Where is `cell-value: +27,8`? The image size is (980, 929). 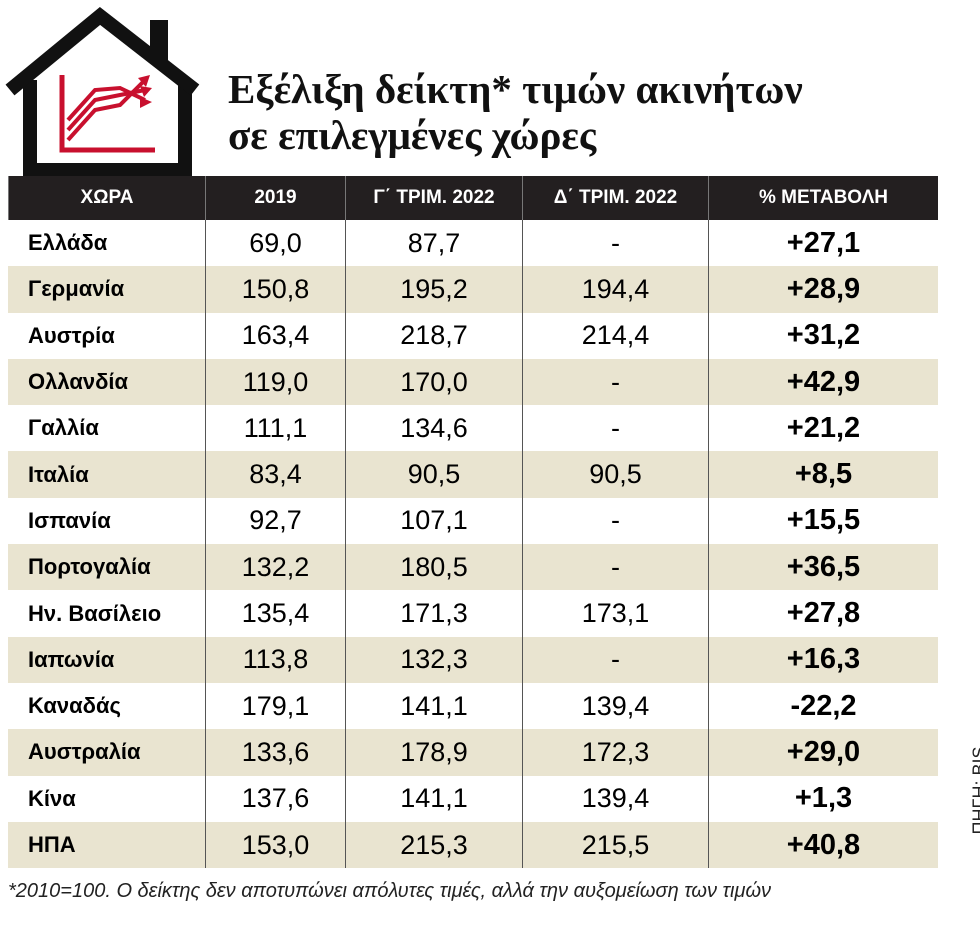
cell-value: +27,8 is located at coordinates (823, 613).